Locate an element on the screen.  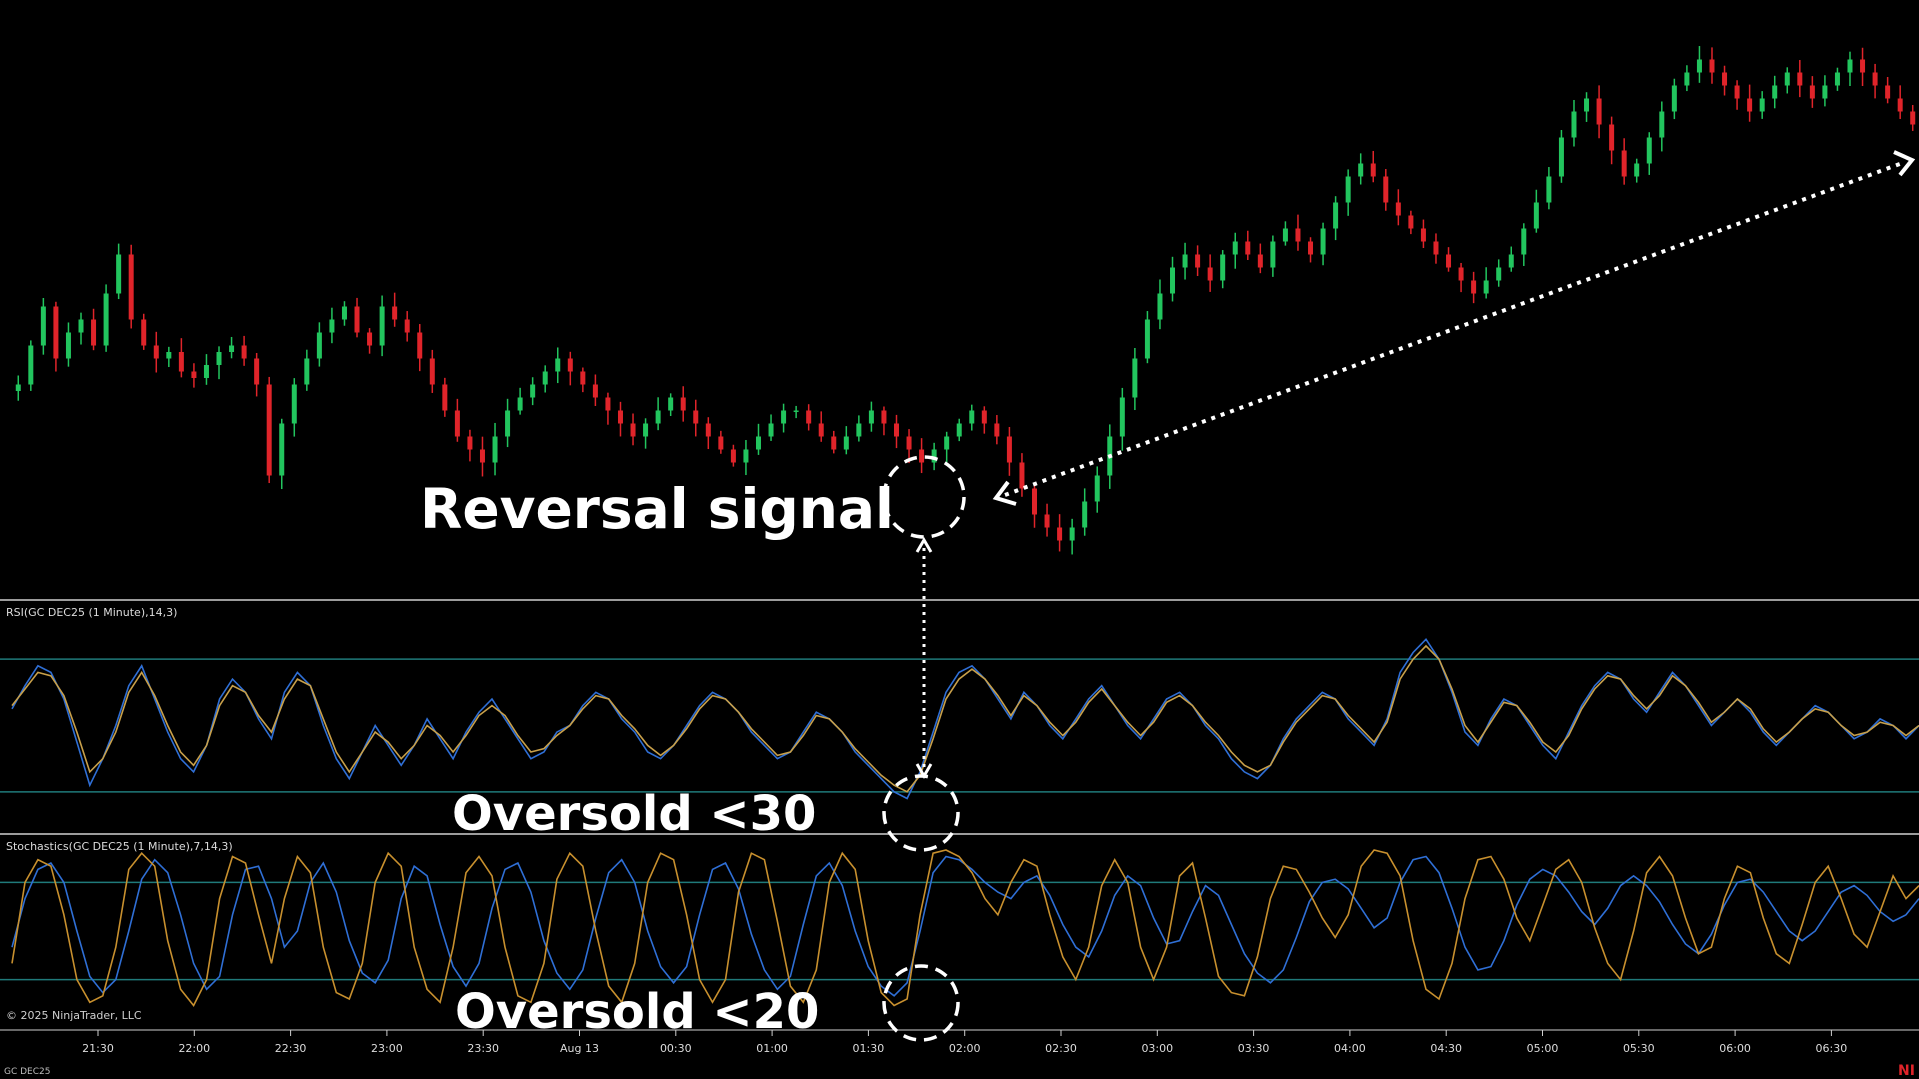
time-tick-label: 02:00 is located at coordinates (965, 1048).